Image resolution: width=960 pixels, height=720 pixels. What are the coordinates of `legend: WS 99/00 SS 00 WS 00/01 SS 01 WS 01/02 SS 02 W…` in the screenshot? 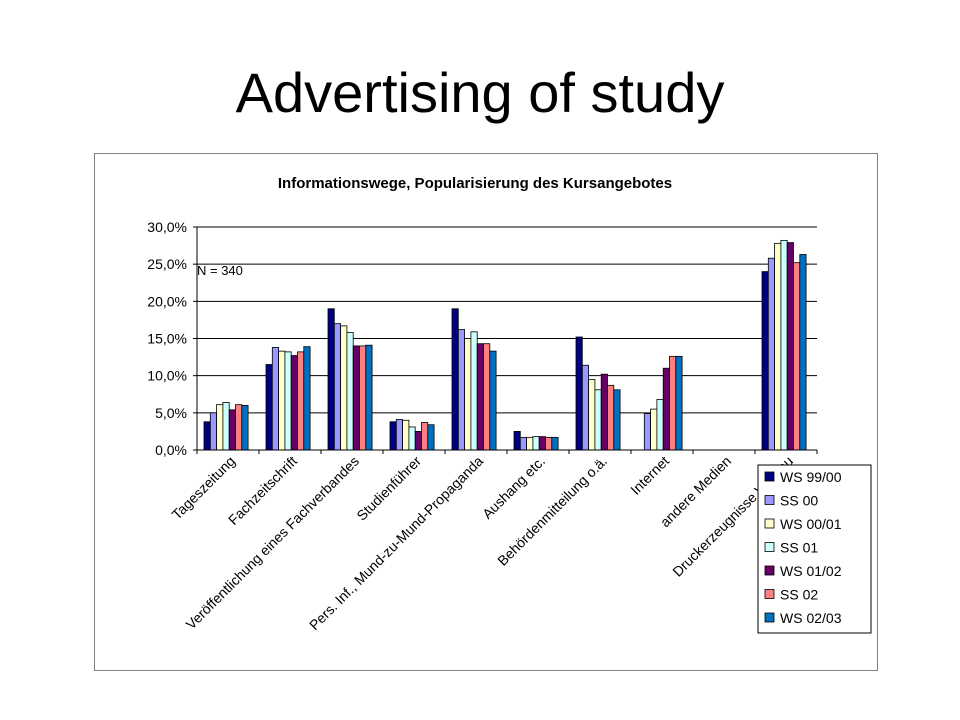 It's located at (814, 549).